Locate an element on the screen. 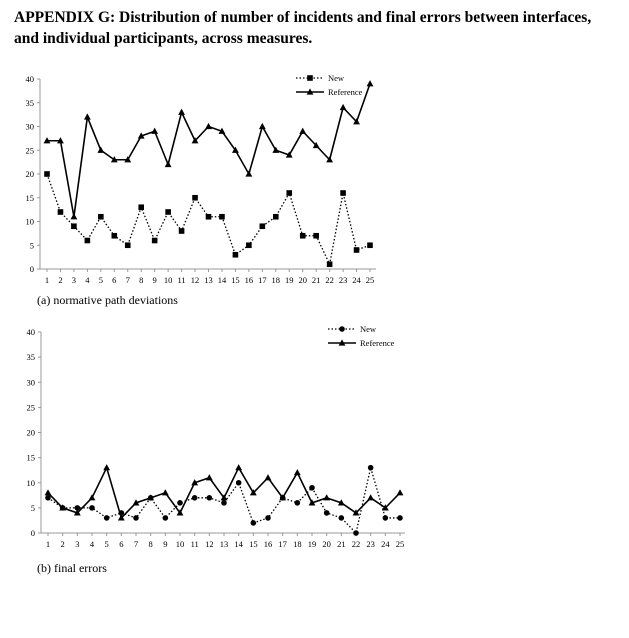  chart1-y-tick-label: 5 is located at coordinates (32, 245).